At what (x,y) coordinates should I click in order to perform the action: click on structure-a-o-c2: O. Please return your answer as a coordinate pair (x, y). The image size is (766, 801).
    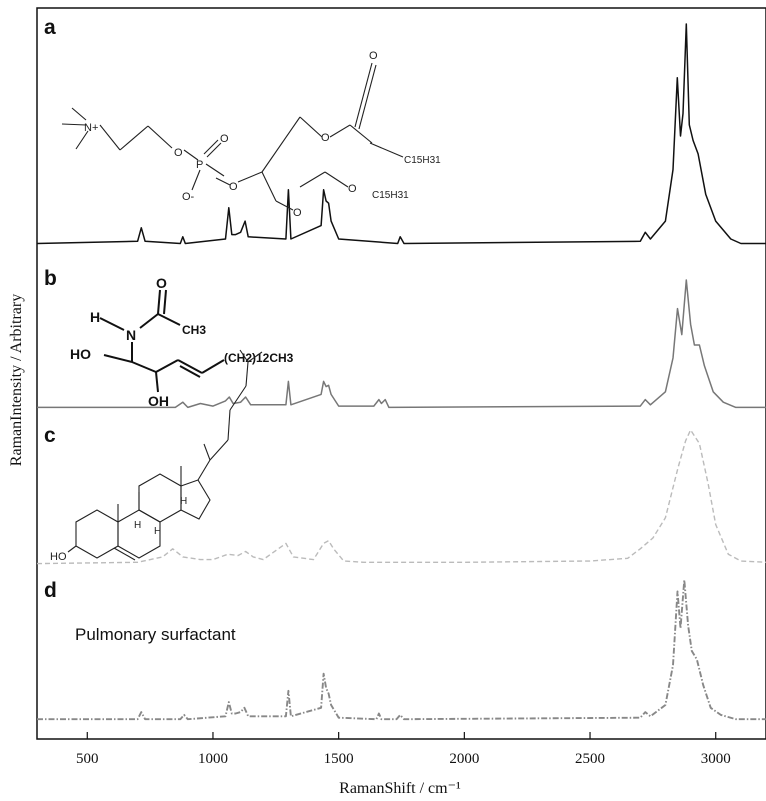
    Looking at the image, I should click on (352, 189).